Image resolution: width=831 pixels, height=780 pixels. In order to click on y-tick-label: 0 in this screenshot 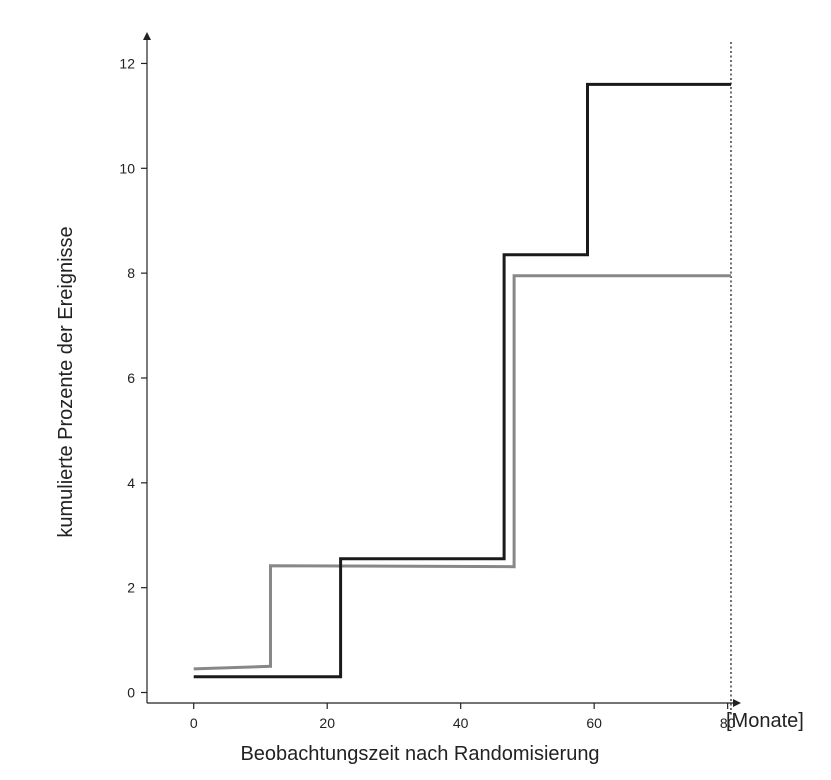, I will do `click(131, 693)`.